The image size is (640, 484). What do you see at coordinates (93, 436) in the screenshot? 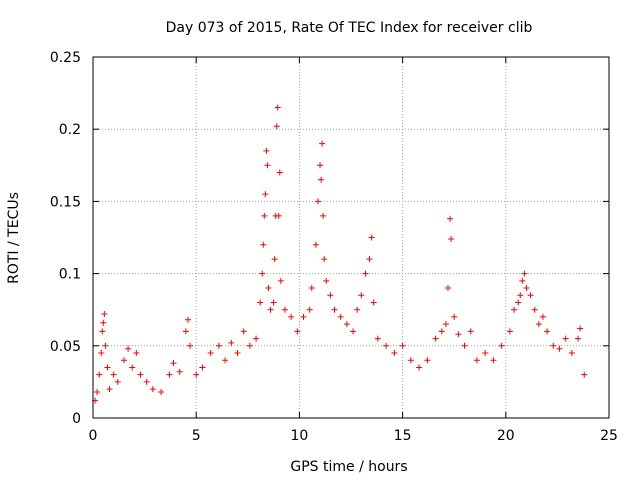
I see `x-tick-label: 0` at bounding box center [93, 436].